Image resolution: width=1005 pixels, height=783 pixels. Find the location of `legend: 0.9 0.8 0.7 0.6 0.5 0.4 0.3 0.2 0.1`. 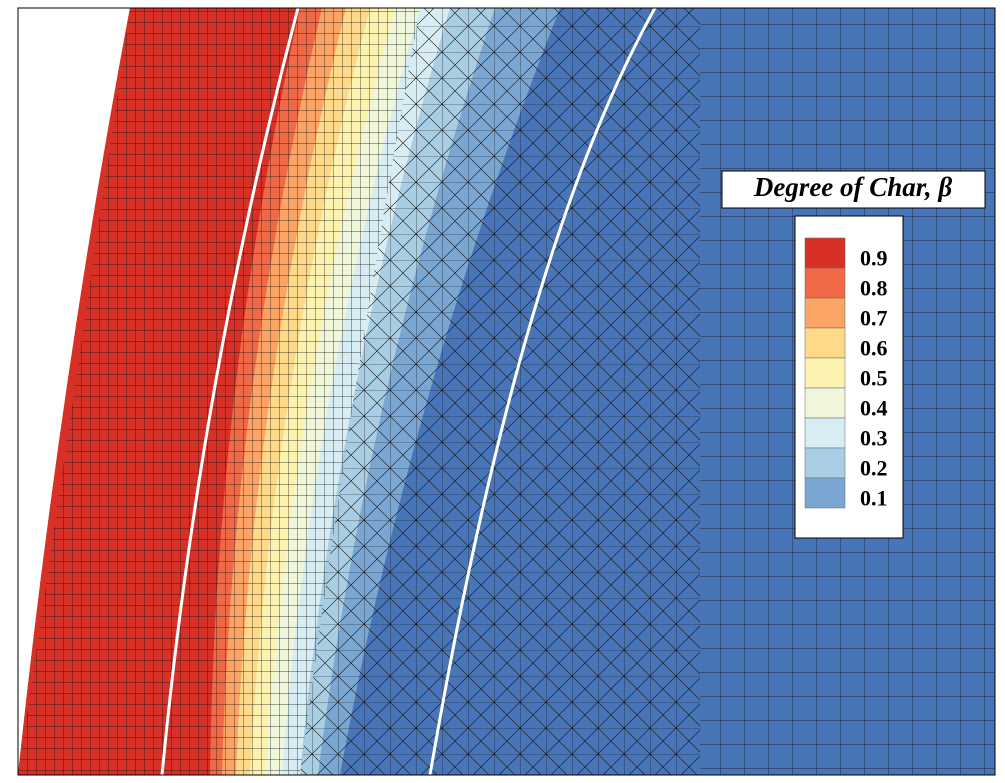

legend: 0.9 0.8 0.7 0.6 0.5 0.4 0.3 0.2 0.1 is located at coordinates (846, 374).